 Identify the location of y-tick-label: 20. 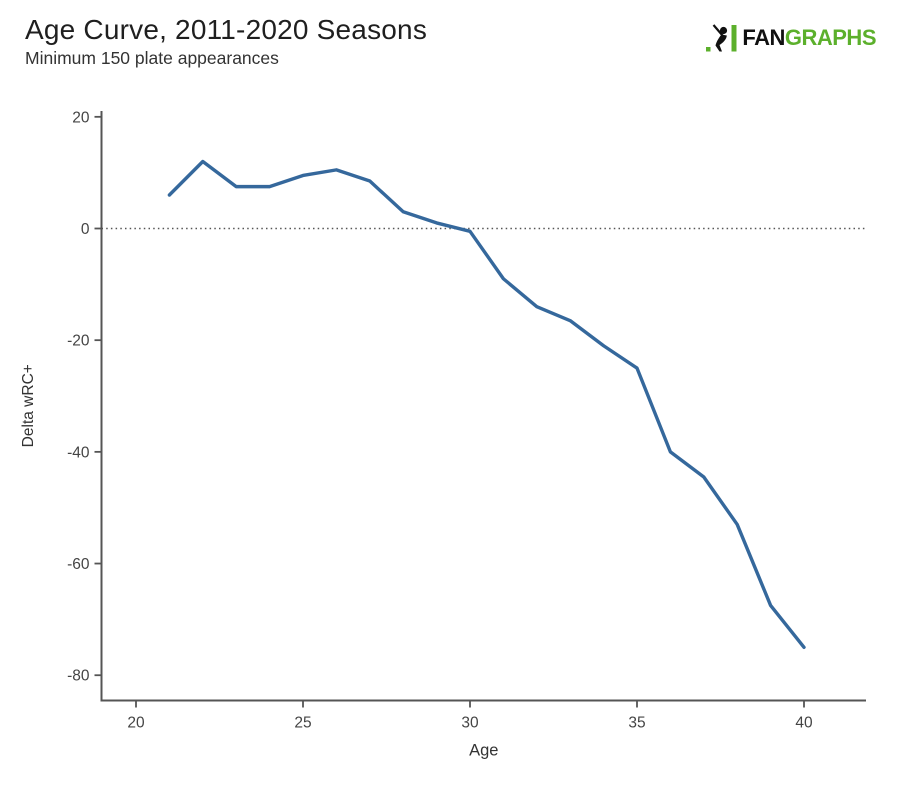
(81, 117).